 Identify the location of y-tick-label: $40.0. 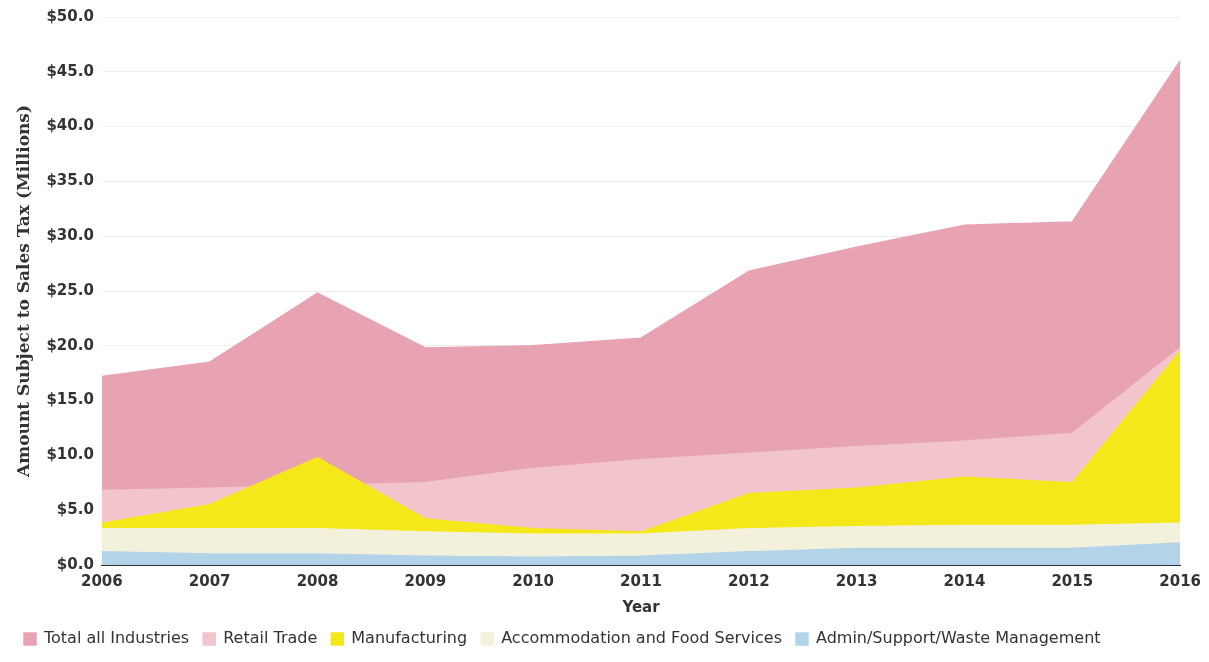
(70, 125).